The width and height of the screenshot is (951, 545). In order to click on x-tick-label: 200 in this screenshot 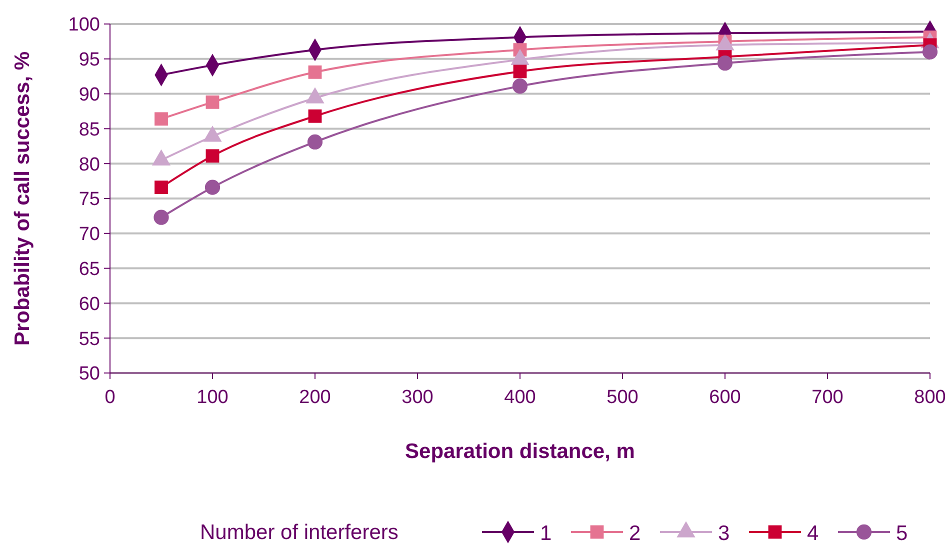, I will do `click(315, 397)`.